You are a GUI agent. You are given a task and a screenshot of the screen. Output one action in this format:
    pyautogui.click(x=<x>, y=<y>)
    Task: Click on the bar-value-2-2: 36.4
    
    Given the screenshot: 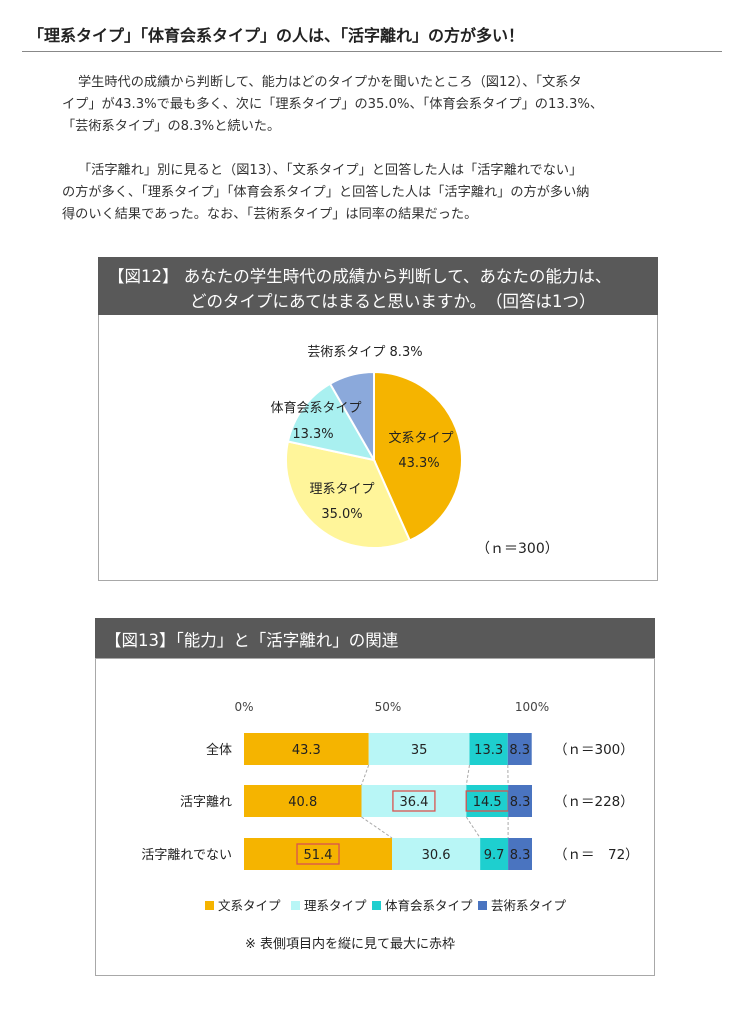 What is the action you would take?
    pyautogui.click(x=413, y=802)
    